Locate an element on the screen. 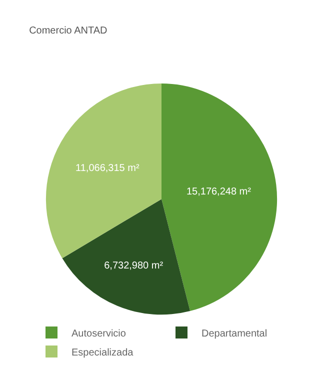 The width and height of the screenshot is (323, 376). pie-slice is located at coordinates (126, 257).